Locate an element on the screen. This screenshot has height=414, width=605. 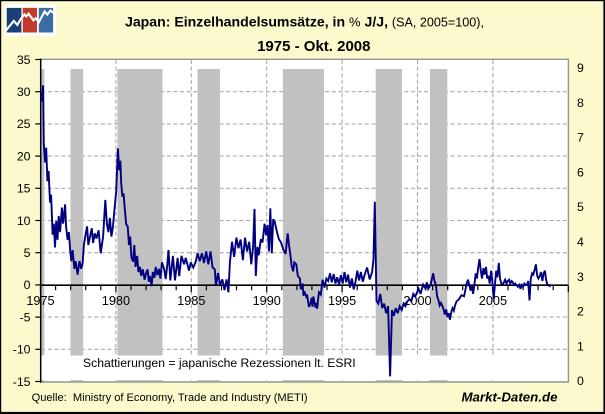
svg-text: 35 is located at coordinates (24, 60).